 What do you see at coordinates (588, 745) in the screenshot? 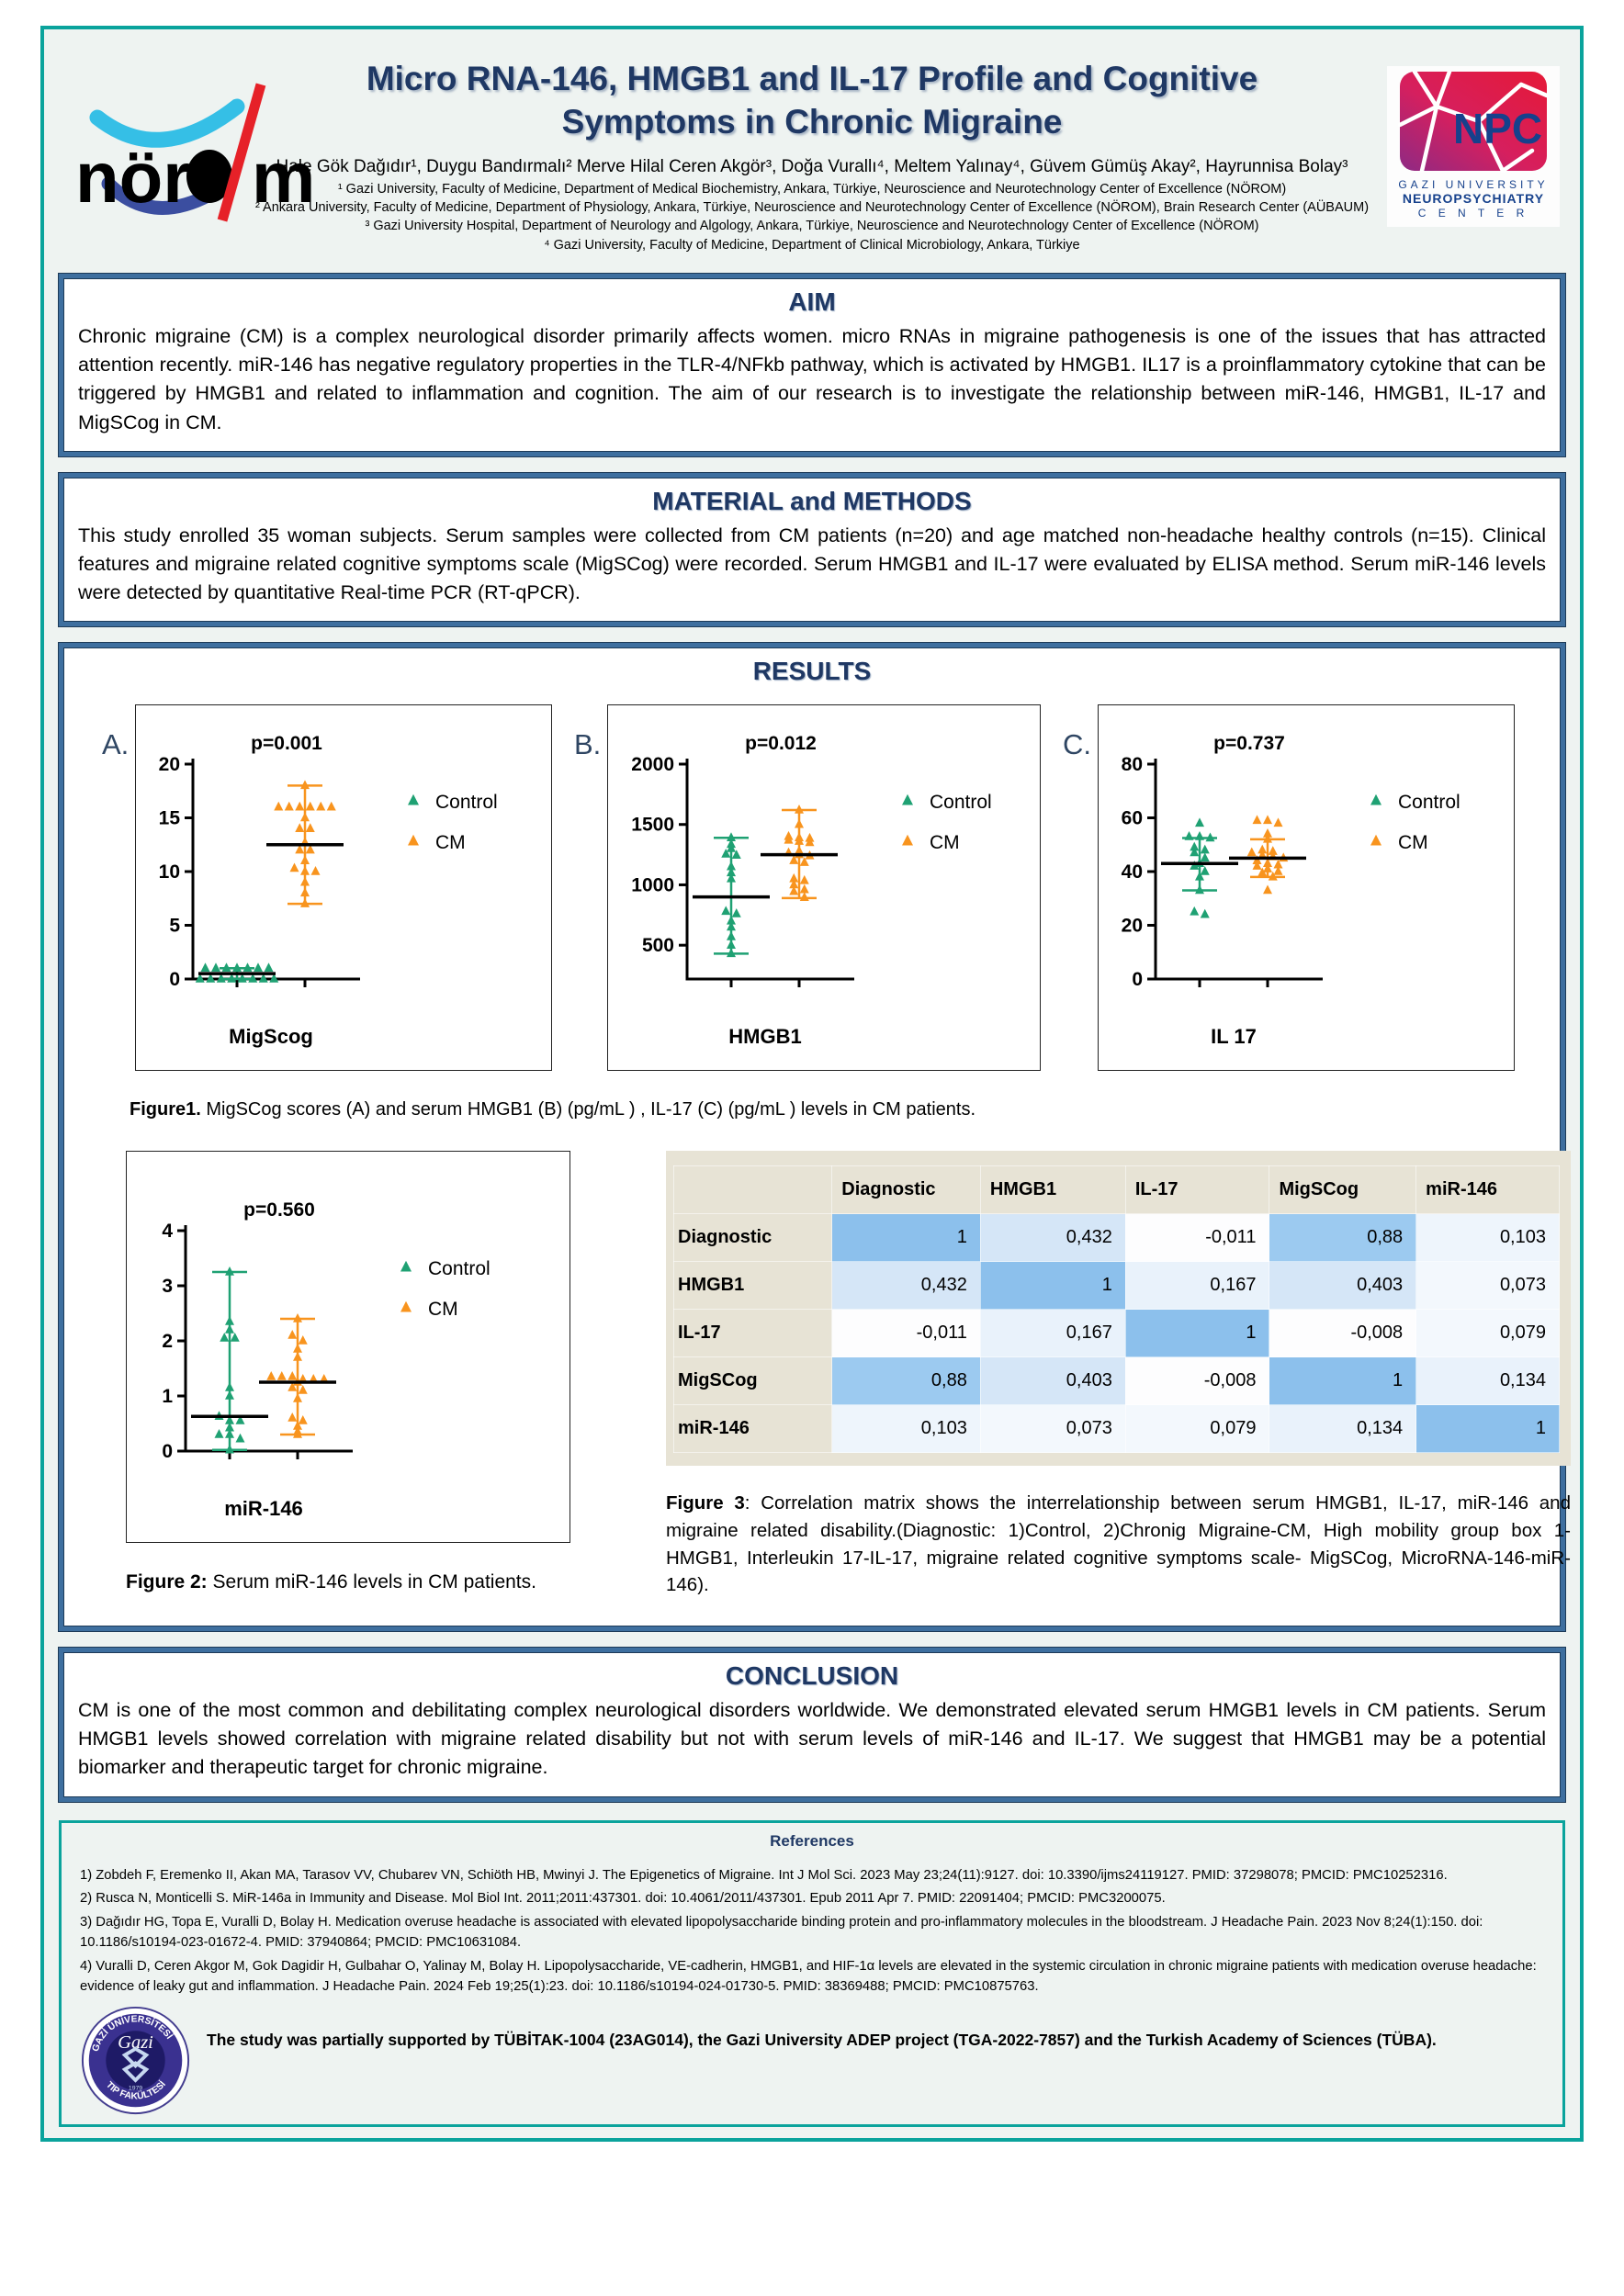
I see `panel-b-letter: B.` at bounding box center [588, 745].